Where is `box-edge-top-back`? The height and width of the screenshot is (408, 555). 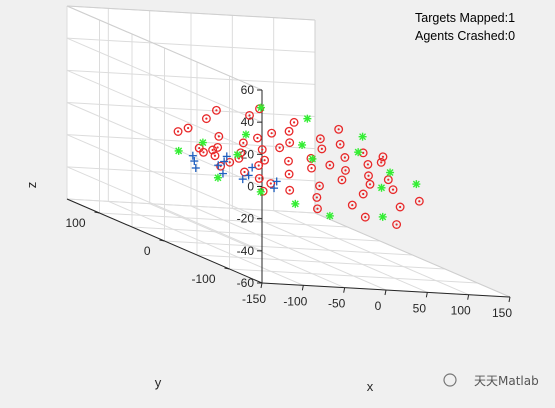 box-edge-top-back is located at coordinates (191, 13).